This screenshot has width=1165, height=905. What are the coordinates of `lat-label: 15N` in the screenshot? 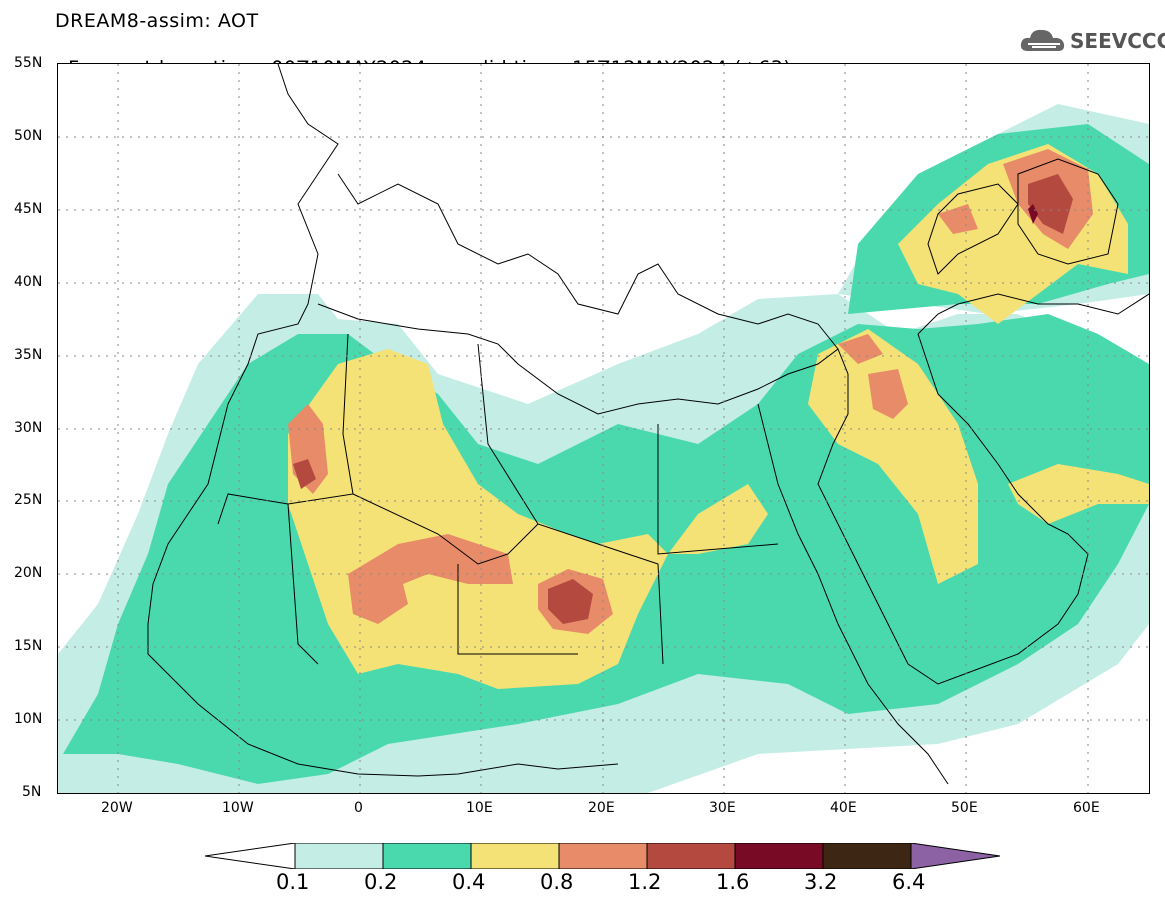 It's located at (28, 646).